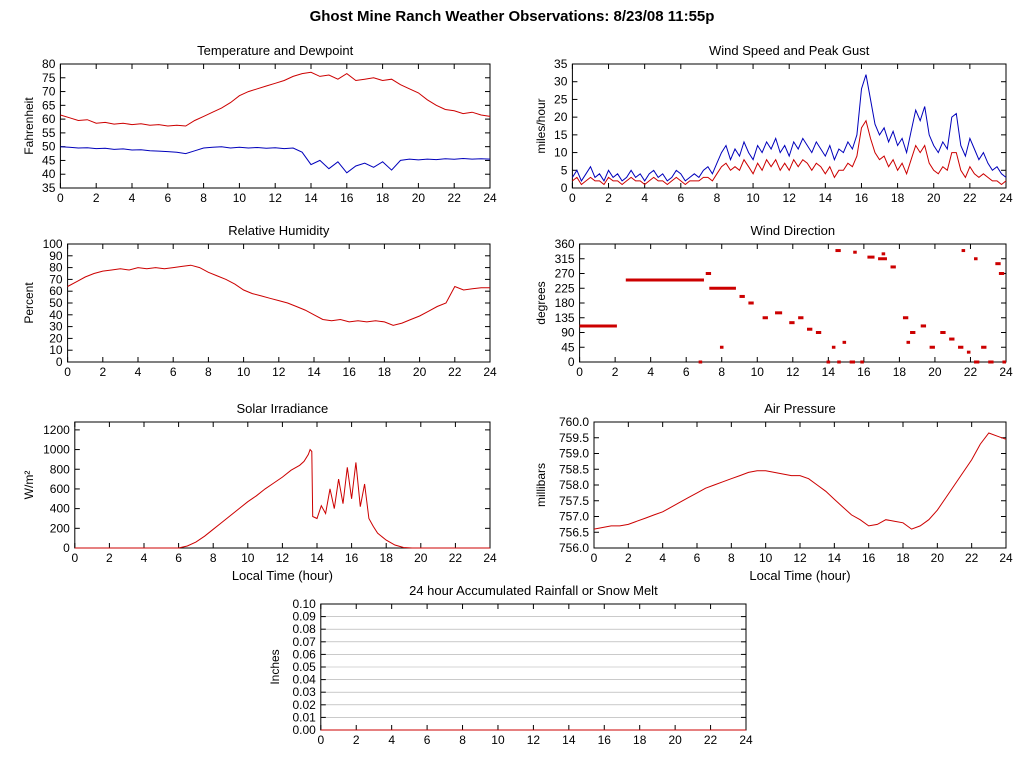 This screenshot has width=1024, height=768. What do you see at coordinates (565, 244) in the screenshot?
I see `y-tick-label: 360` at bounding box center [565, 244].